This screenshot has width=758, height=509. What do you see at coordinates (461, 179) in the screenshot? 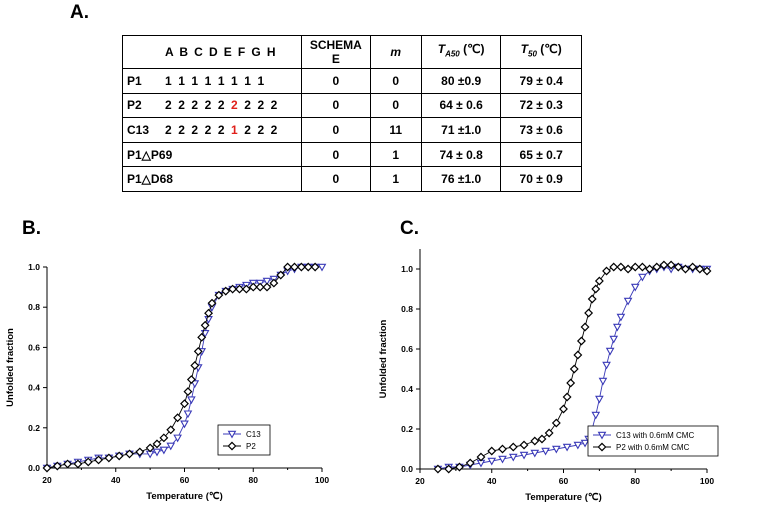
I see `cell-ta50: 76 ±1.0` at bounding box center [461, 179].